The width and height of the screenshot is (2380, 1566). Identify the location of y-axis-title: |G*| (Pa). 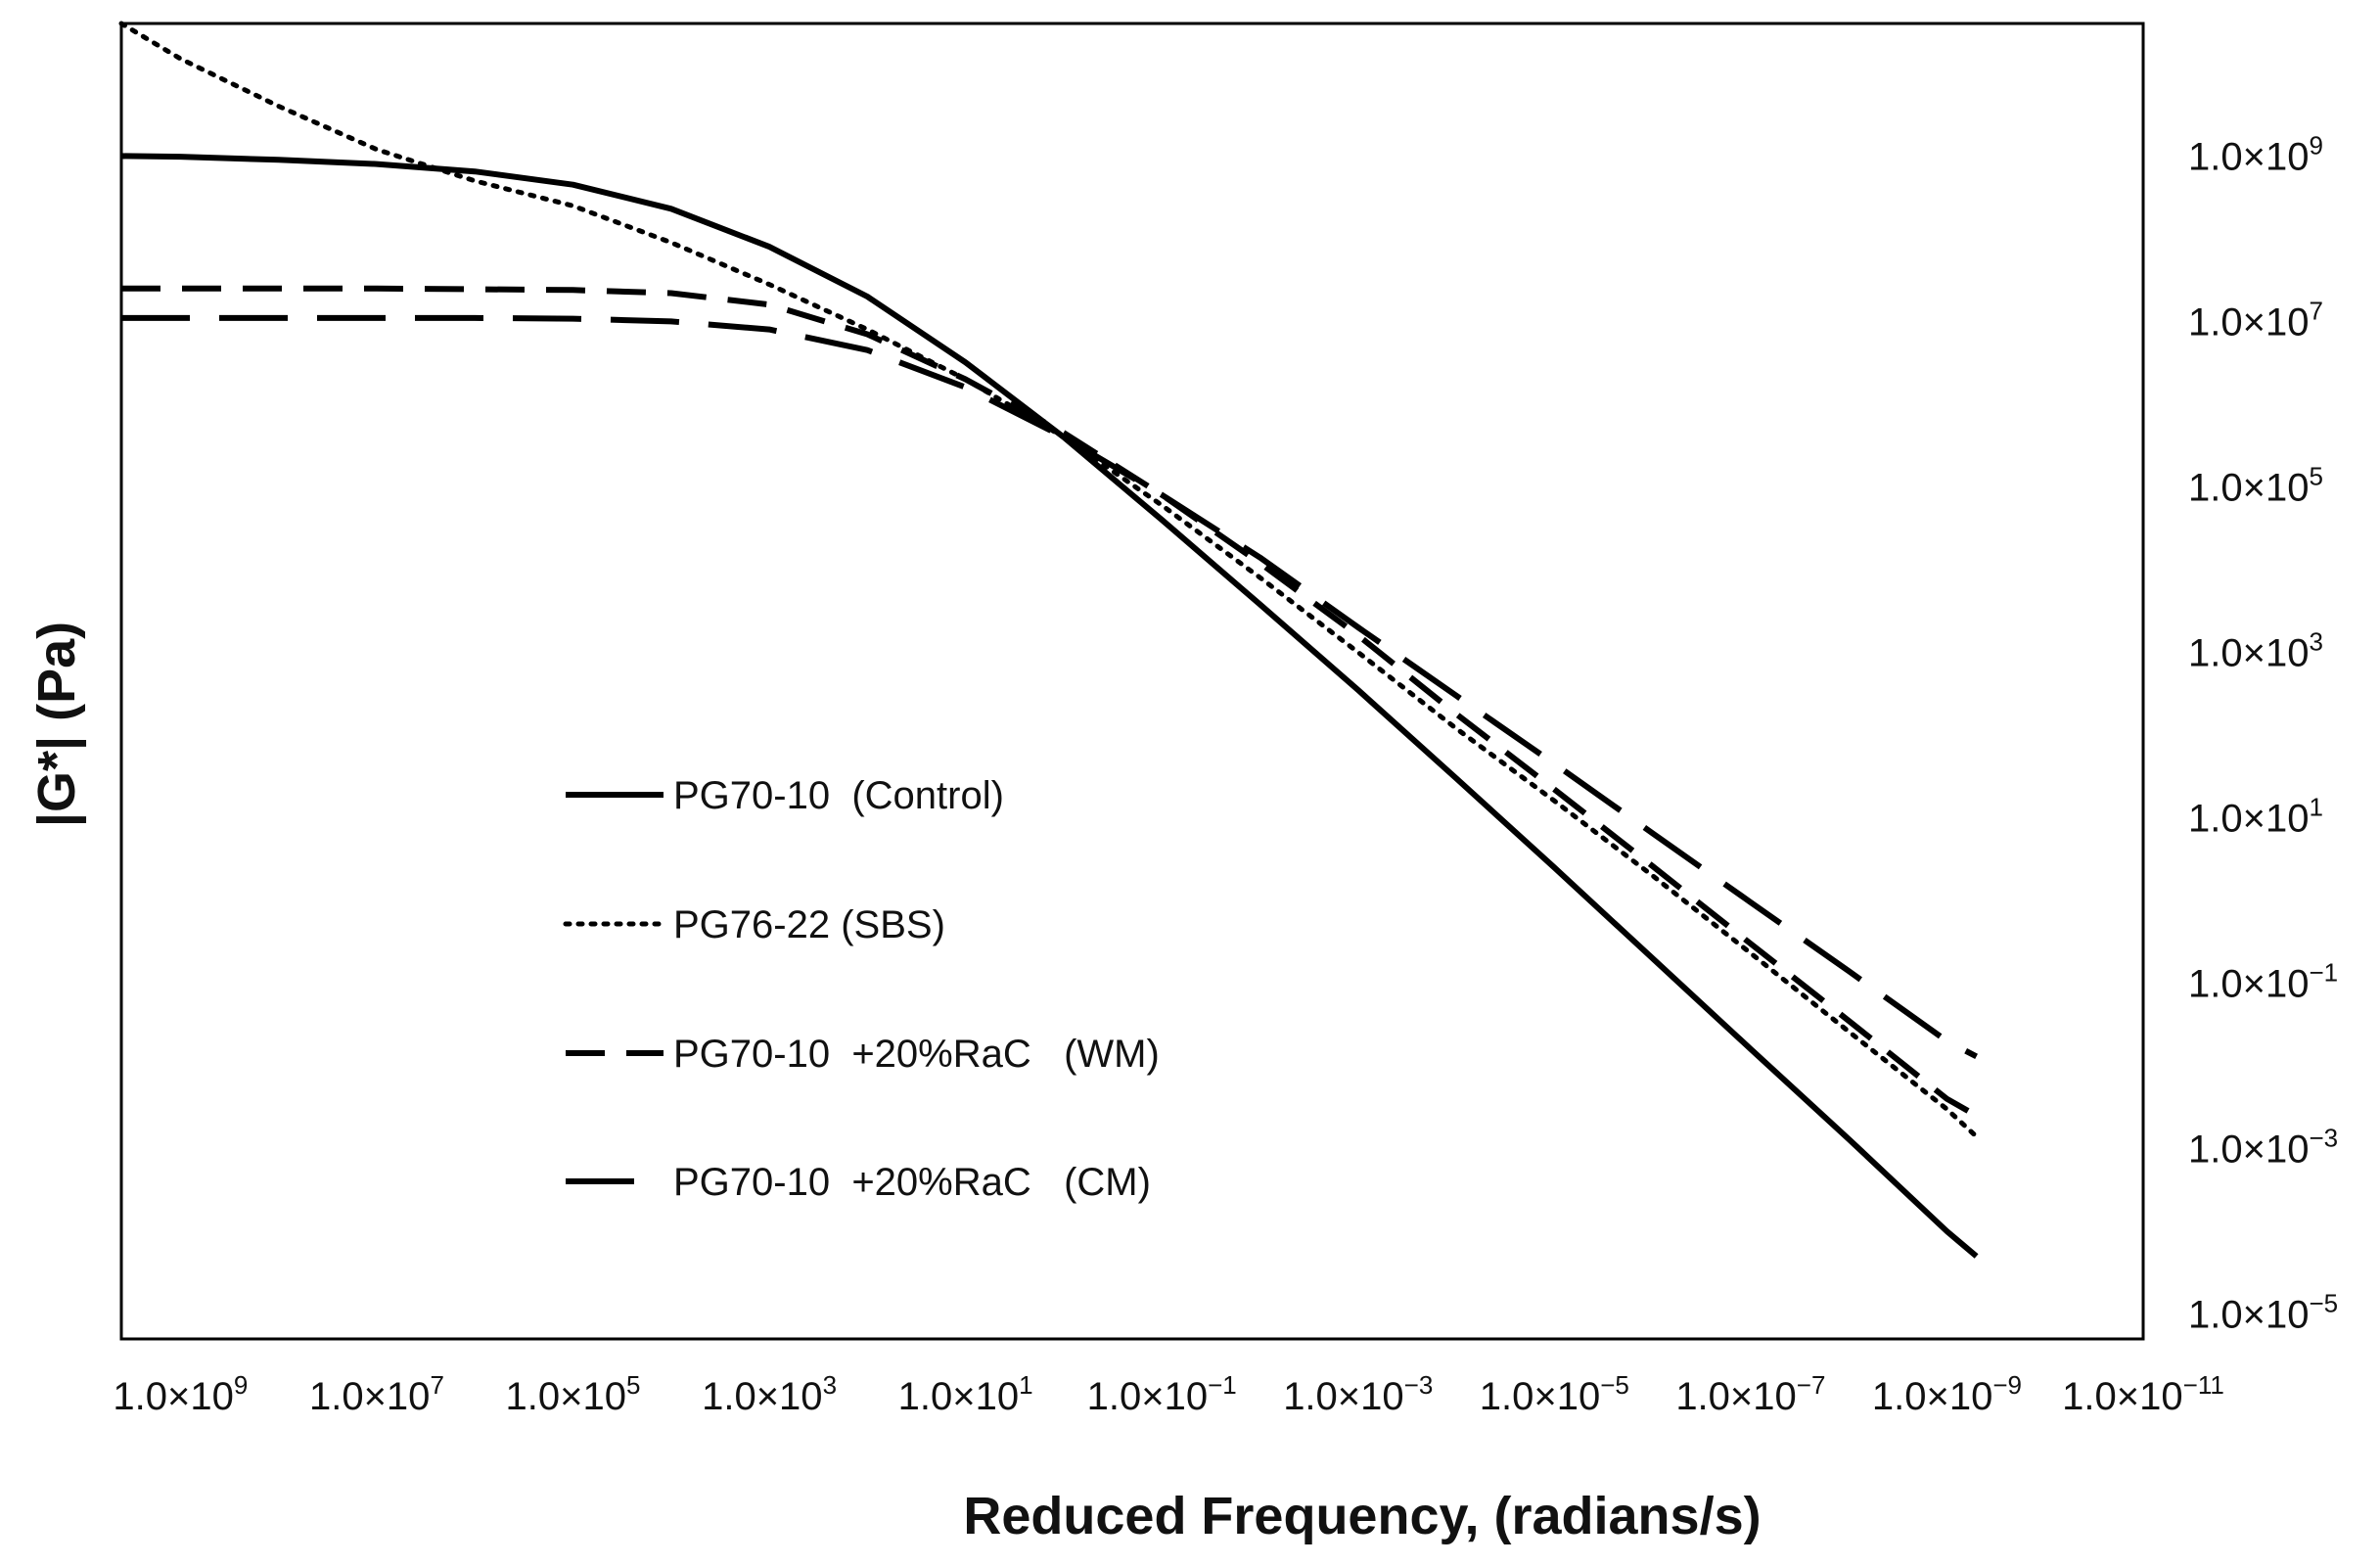
(57, 724).